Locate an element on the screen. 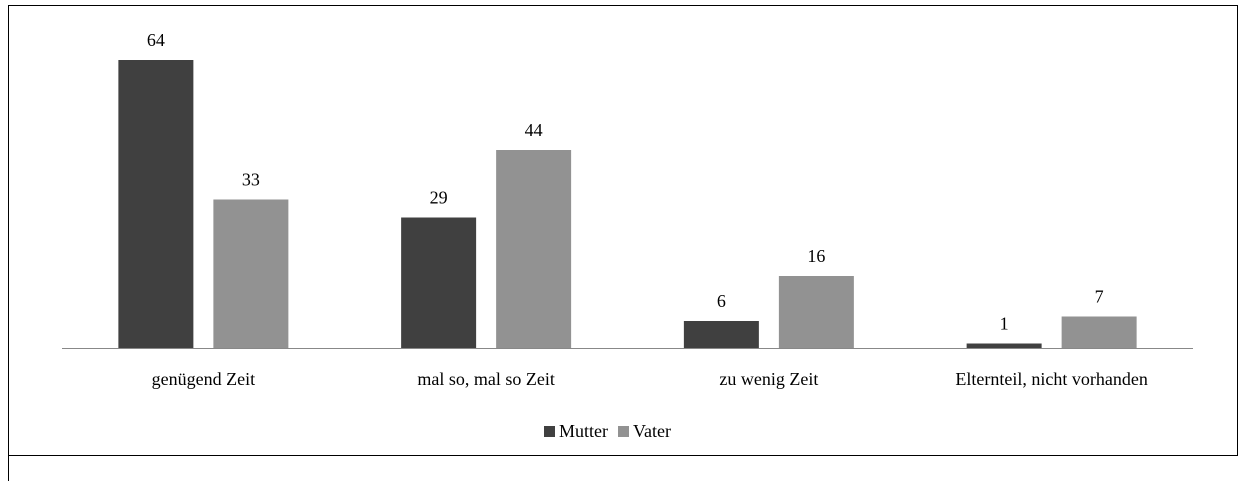 The width and height of the screenshot is (1245, 481). legend-label: Vater is located at coordinates (652, 431).